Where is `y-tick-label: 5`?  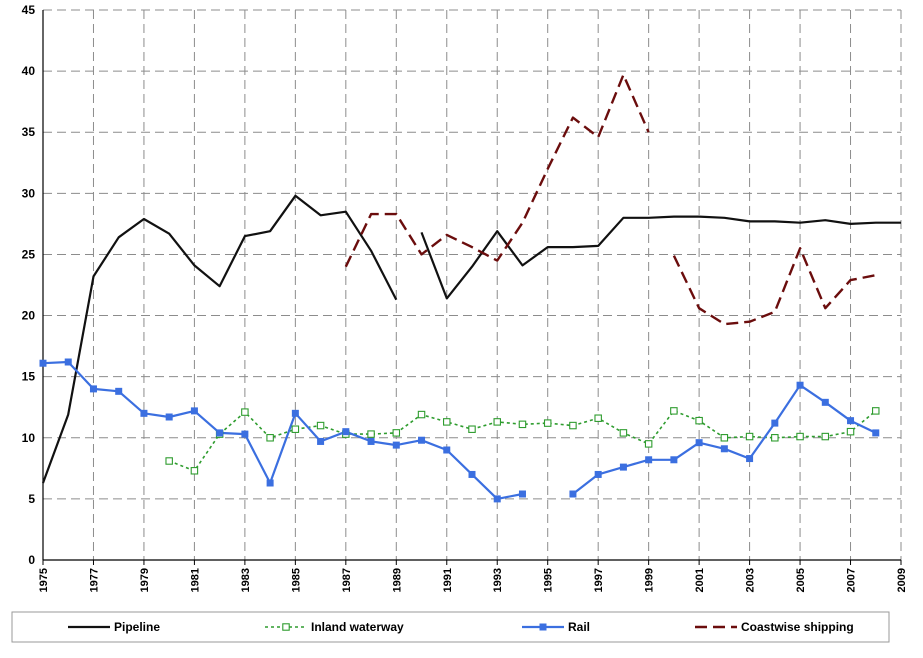 y-tick-label: 5 is located at coordinates (31, 499).